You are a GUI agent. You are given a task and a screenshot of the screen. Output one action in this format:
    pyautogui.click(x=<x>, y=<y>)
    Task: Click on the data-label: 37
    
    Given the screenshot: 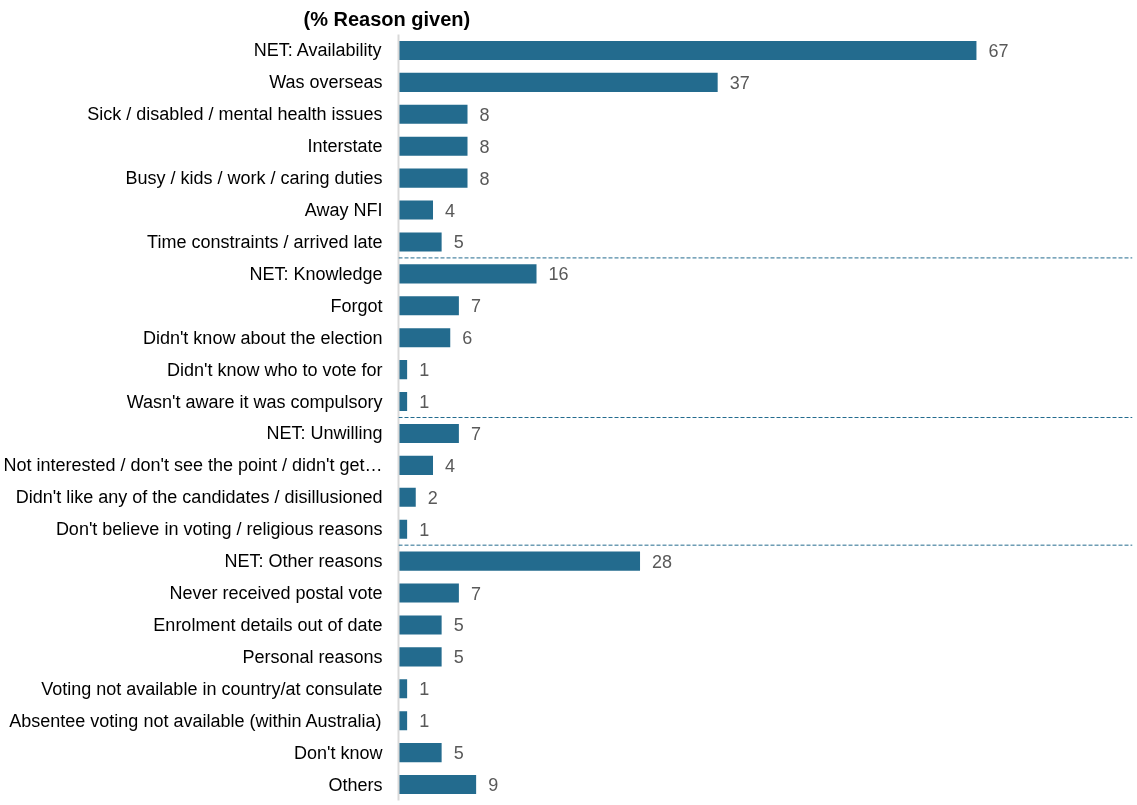 What is the action you would take?
    pyautogui.click(x=739, y=82)
    